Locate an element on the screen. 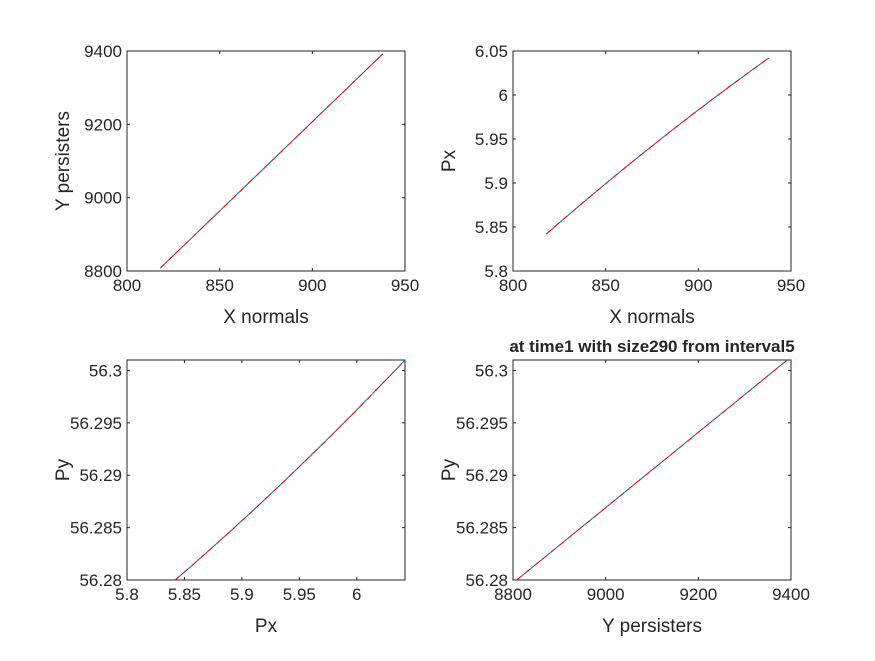 The height and width of the screenshot is (661, 875). x-axis-label: Y persisters is located at coordinates (652, 626).